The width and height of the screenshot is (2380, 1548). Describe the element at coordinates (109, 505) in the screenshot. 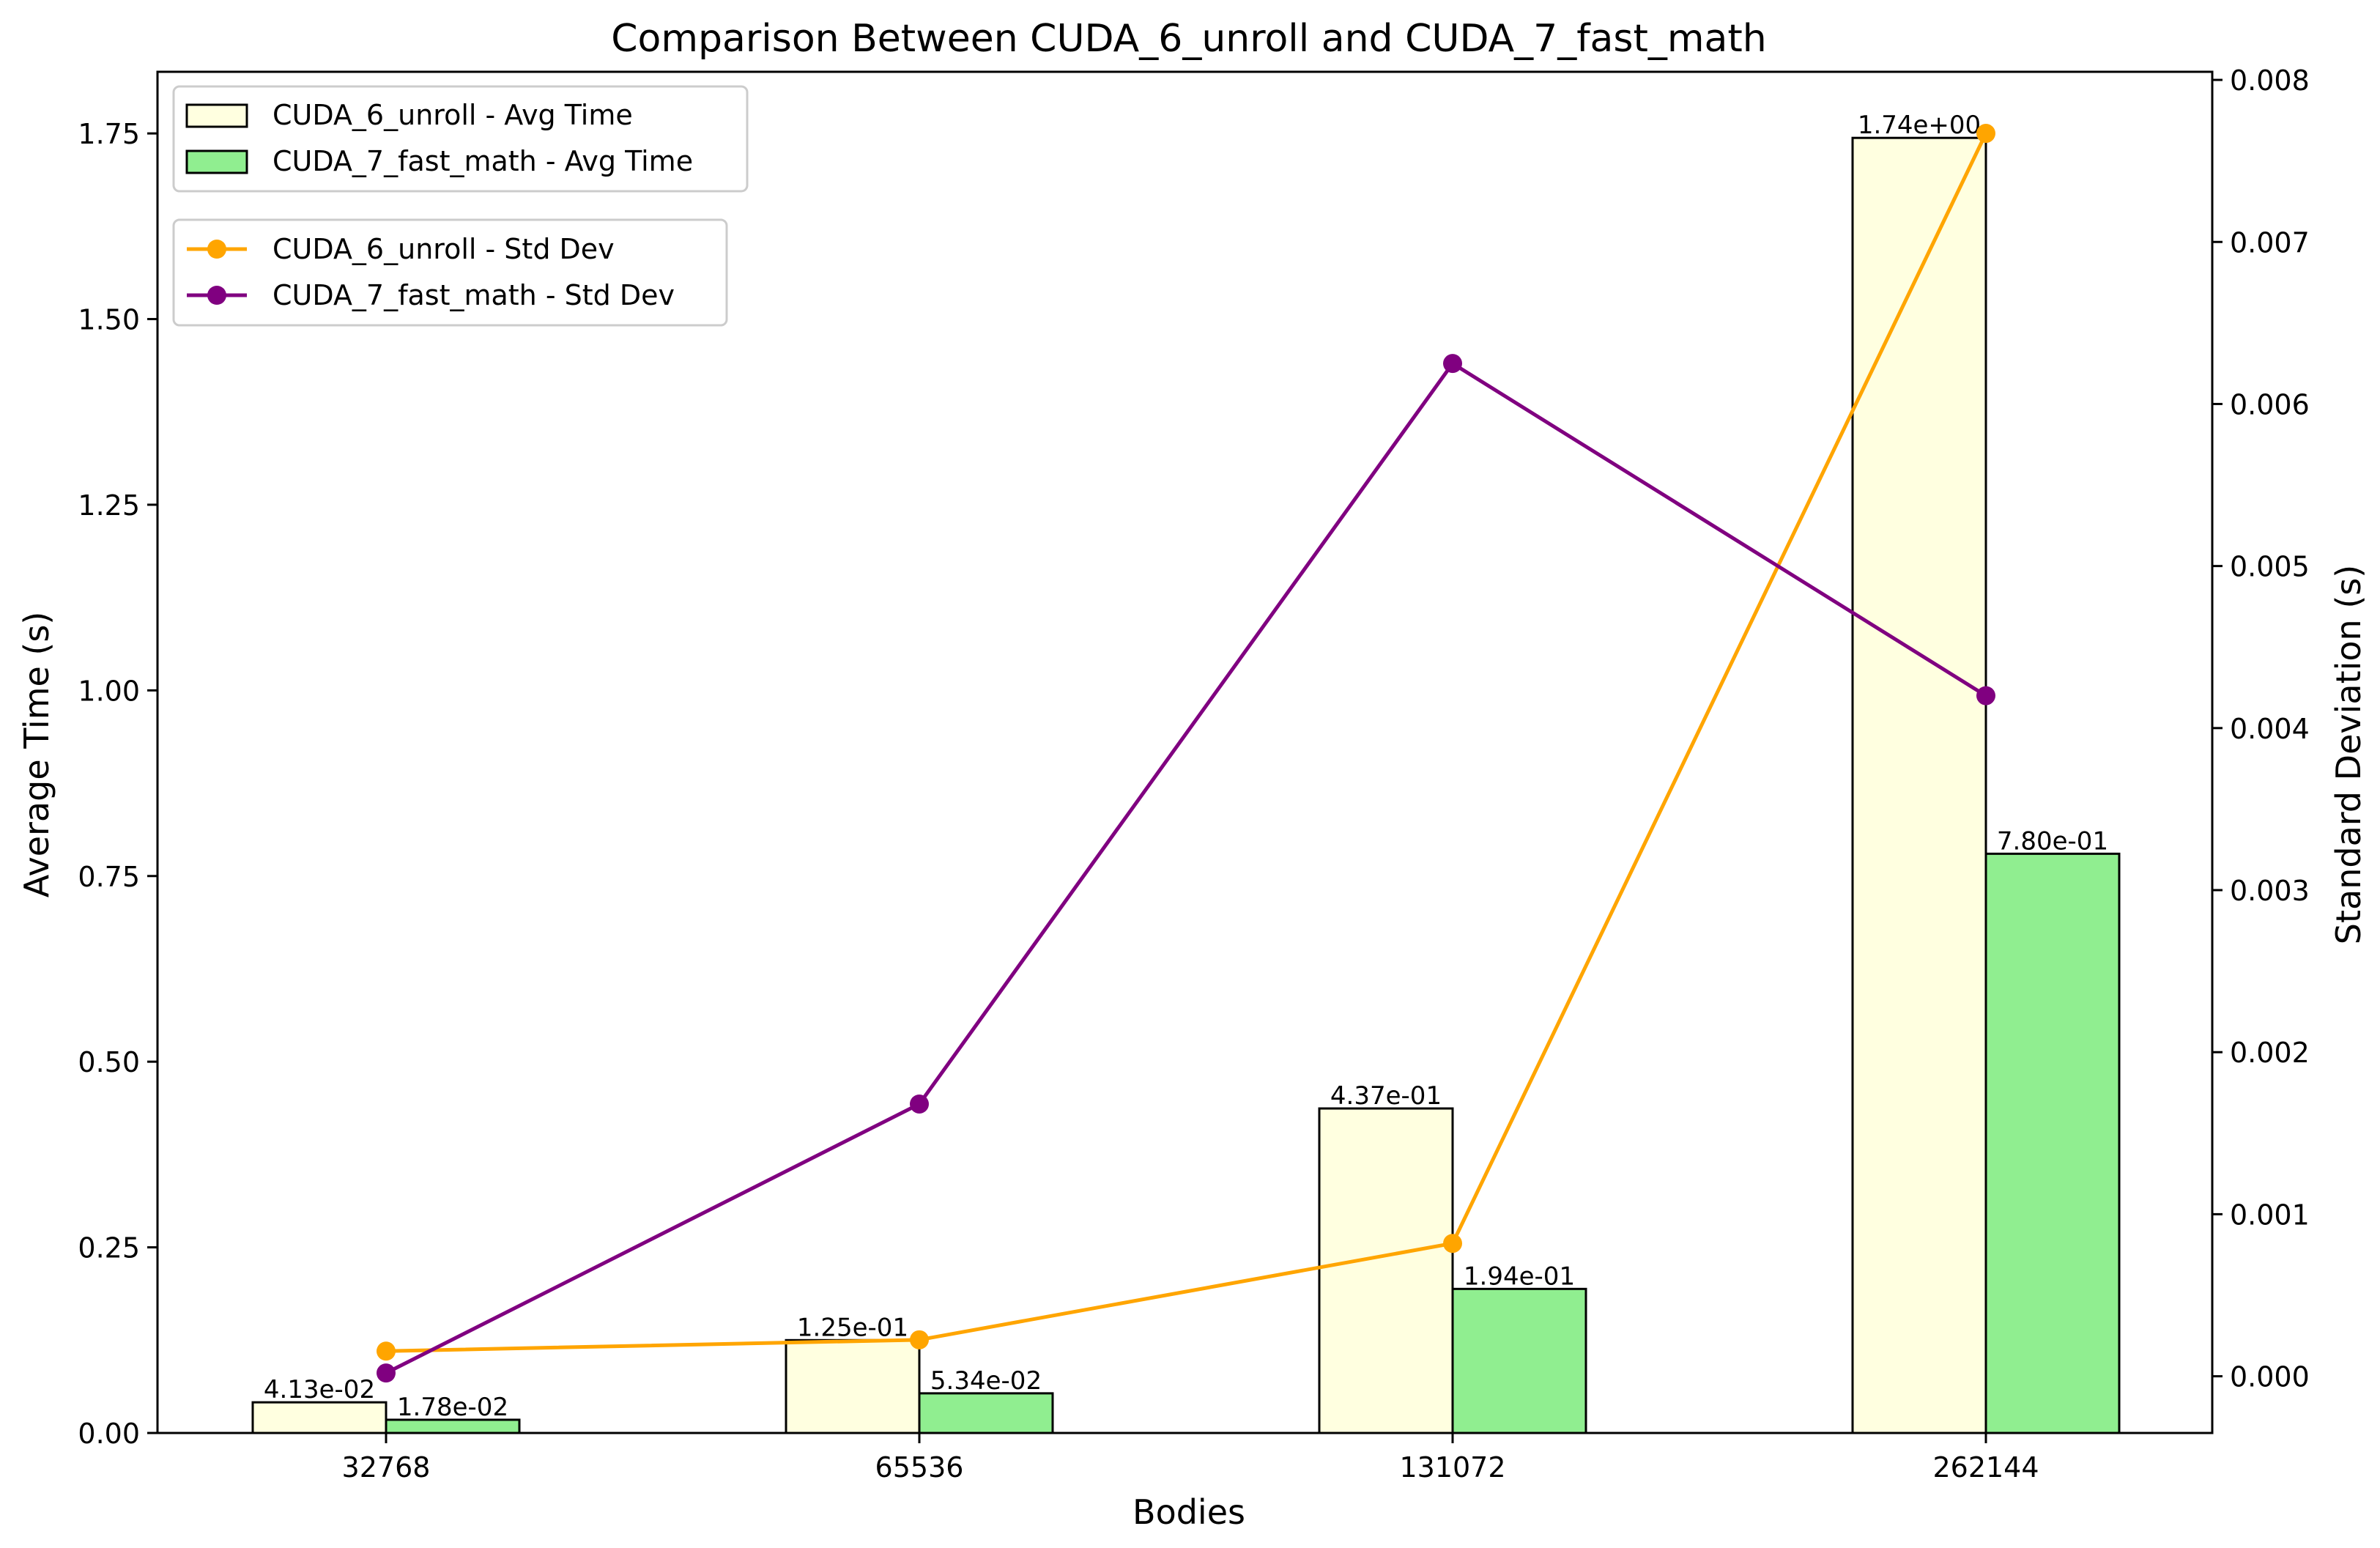

I see `y-tick-label: 1.25` at that location.